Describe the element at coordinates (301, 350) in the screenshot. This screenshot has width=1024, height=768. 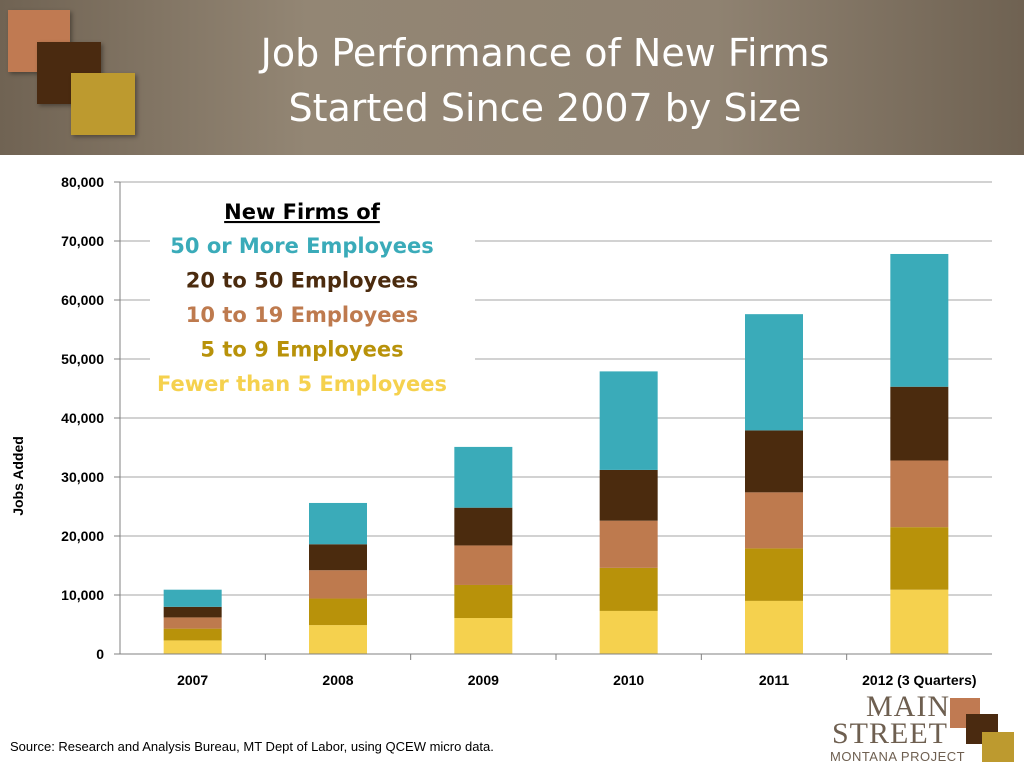
I see `legend-entry: 5 to 9 Employees` at that location.